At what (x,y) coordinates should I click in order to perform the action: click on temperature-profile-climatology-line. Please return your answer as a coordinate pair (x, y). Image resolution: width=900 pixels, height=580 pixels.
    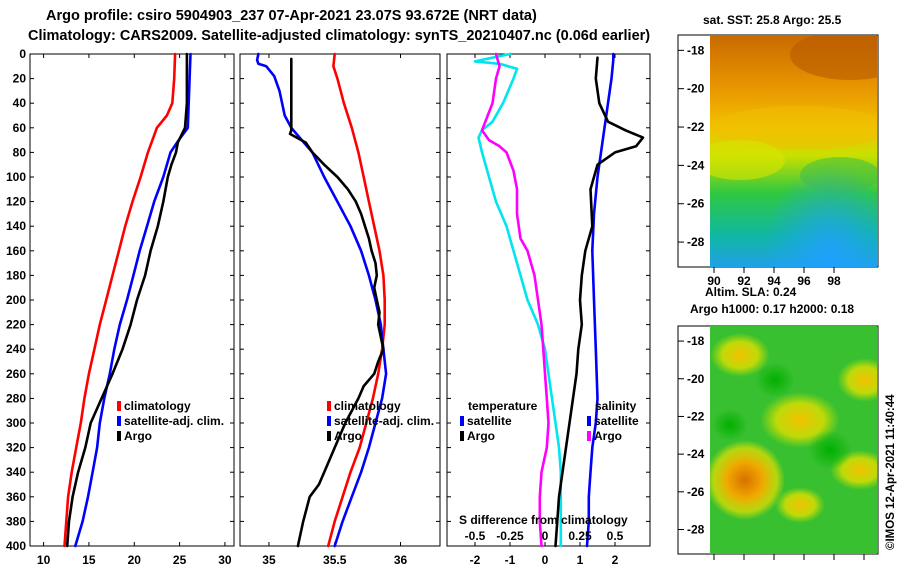
    Looking at the image, I should click on (120, 300).